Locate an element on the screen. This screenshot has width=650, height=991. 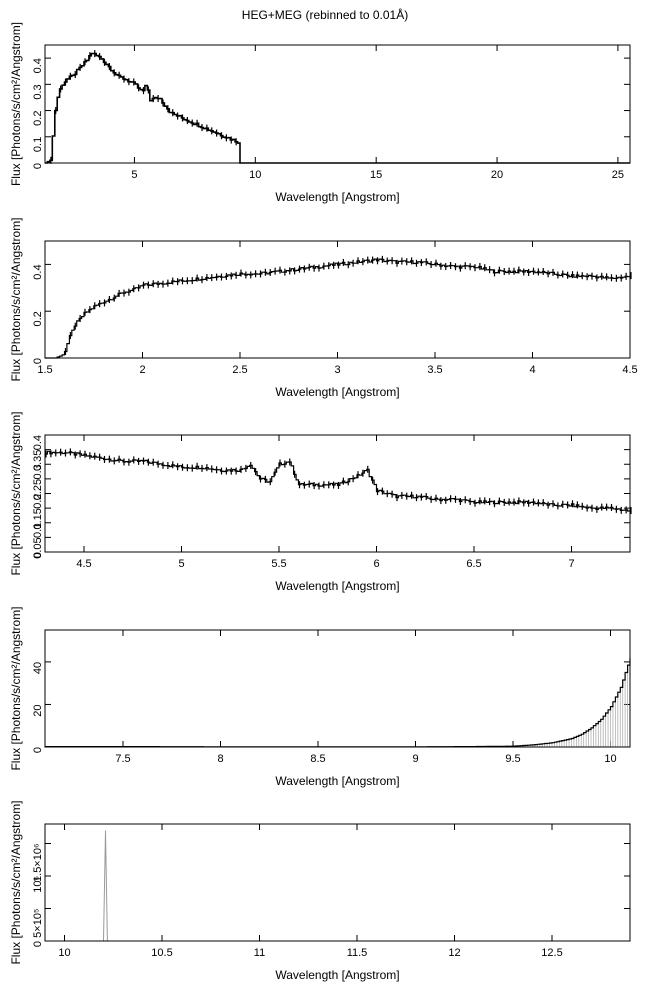
y-tick-label: 40 is located at coordinates (38, 668).